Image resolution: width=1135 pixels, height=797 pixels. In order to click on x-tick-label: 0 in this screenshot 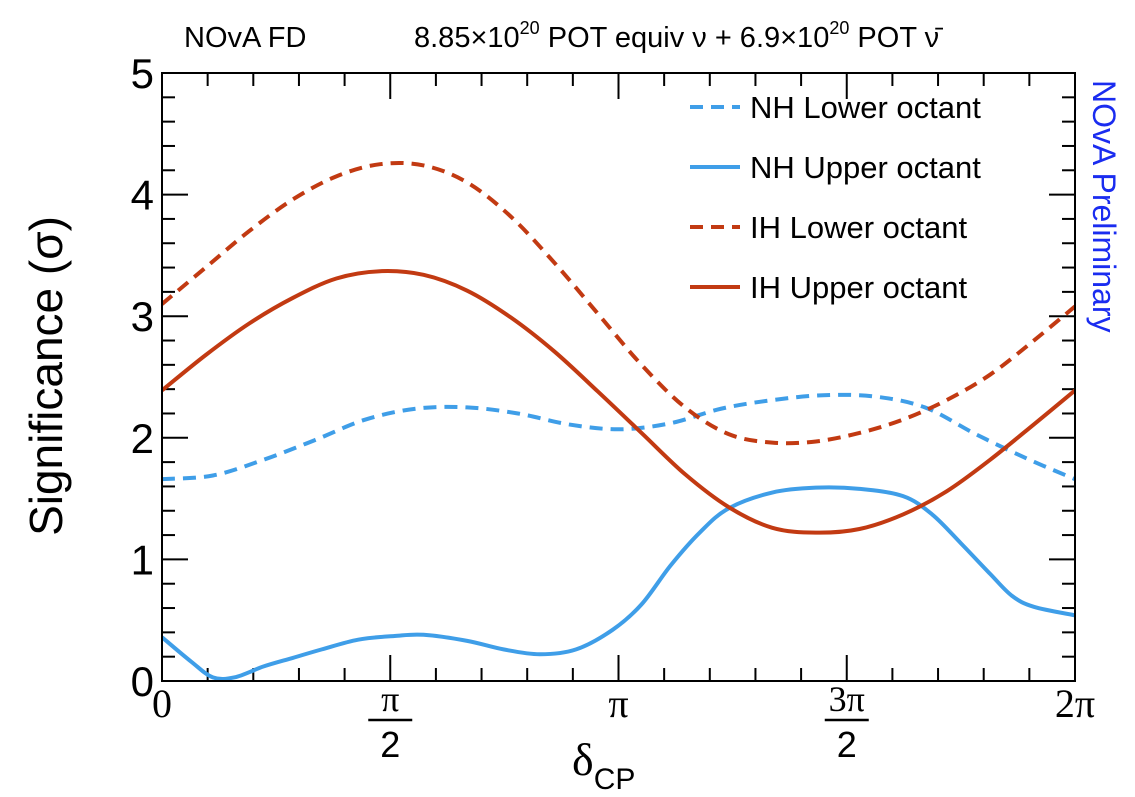, I will do `click(162, 703)`.